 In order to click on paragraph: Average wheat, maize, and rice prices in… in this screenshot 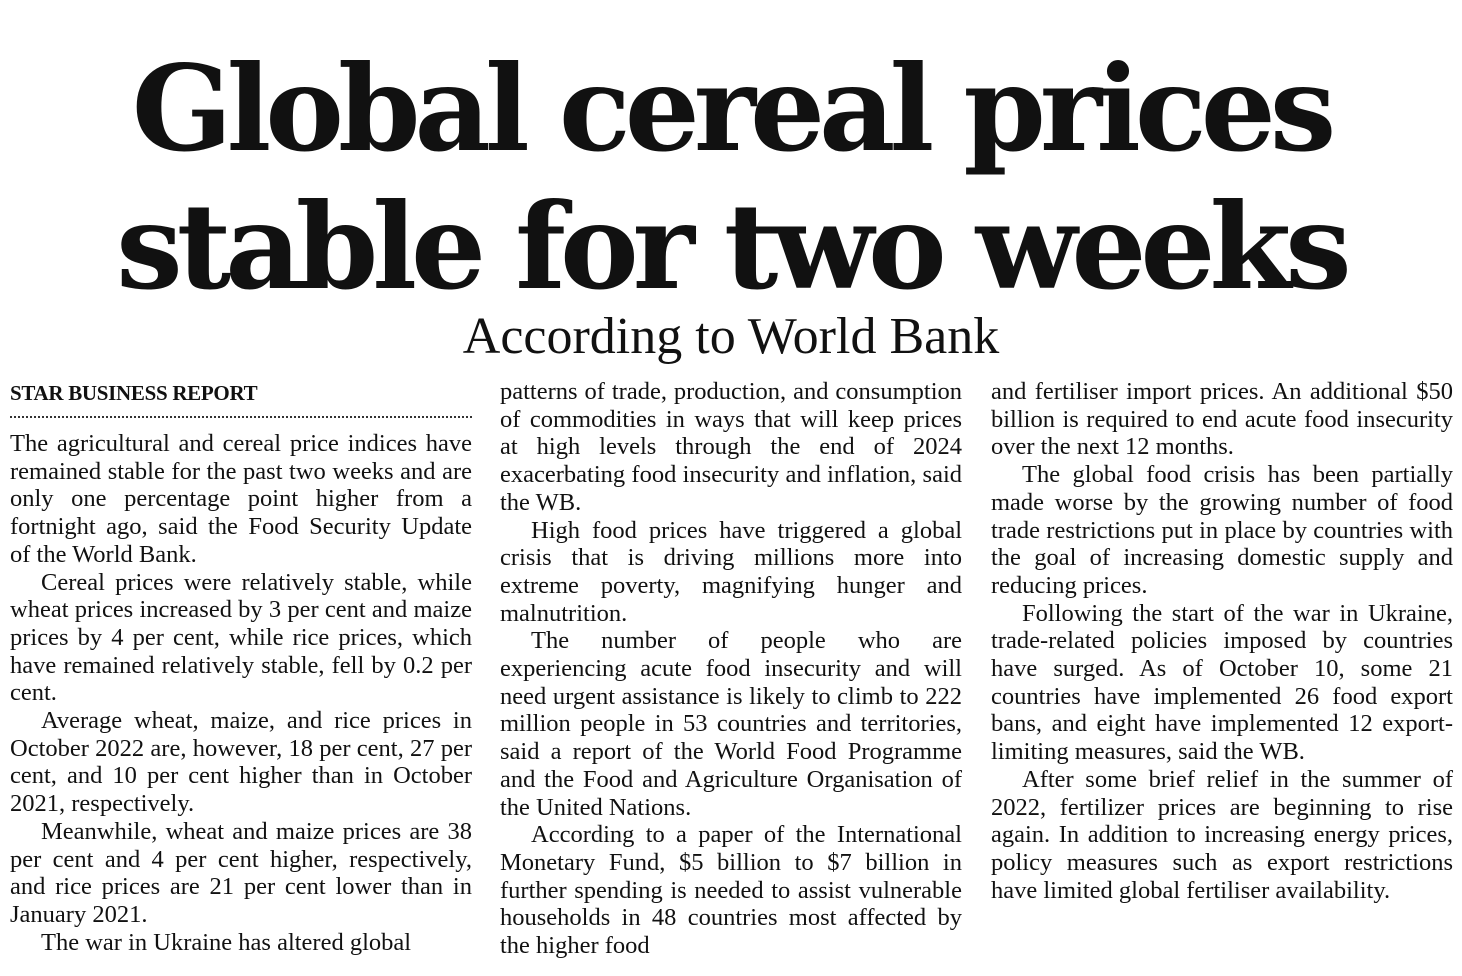, I will do `click(241, 762)`.